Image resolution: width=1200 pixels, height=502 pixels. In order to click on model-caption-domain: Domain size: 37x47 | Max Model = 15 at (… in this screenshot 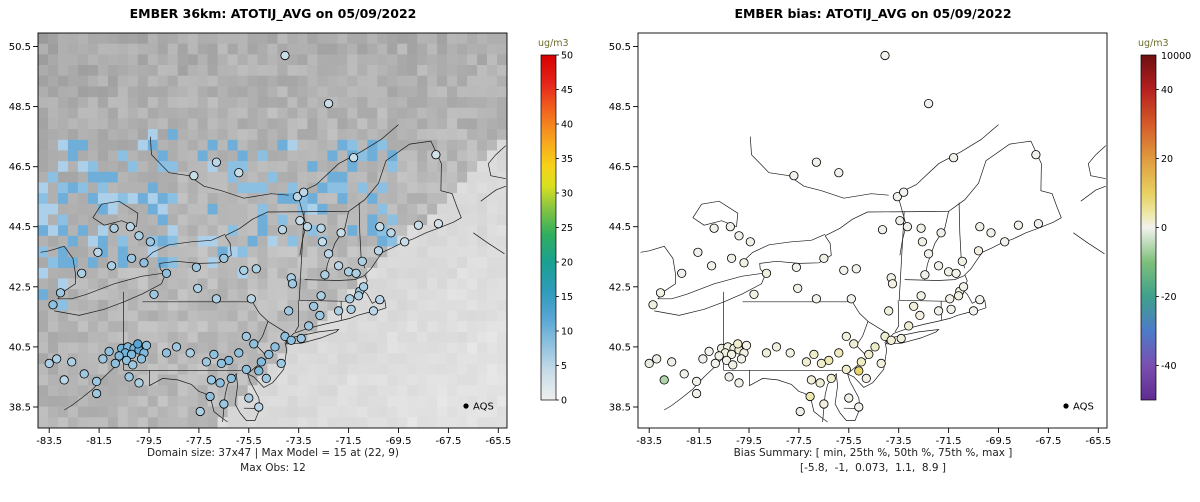, I will do `click(272, 453)`.